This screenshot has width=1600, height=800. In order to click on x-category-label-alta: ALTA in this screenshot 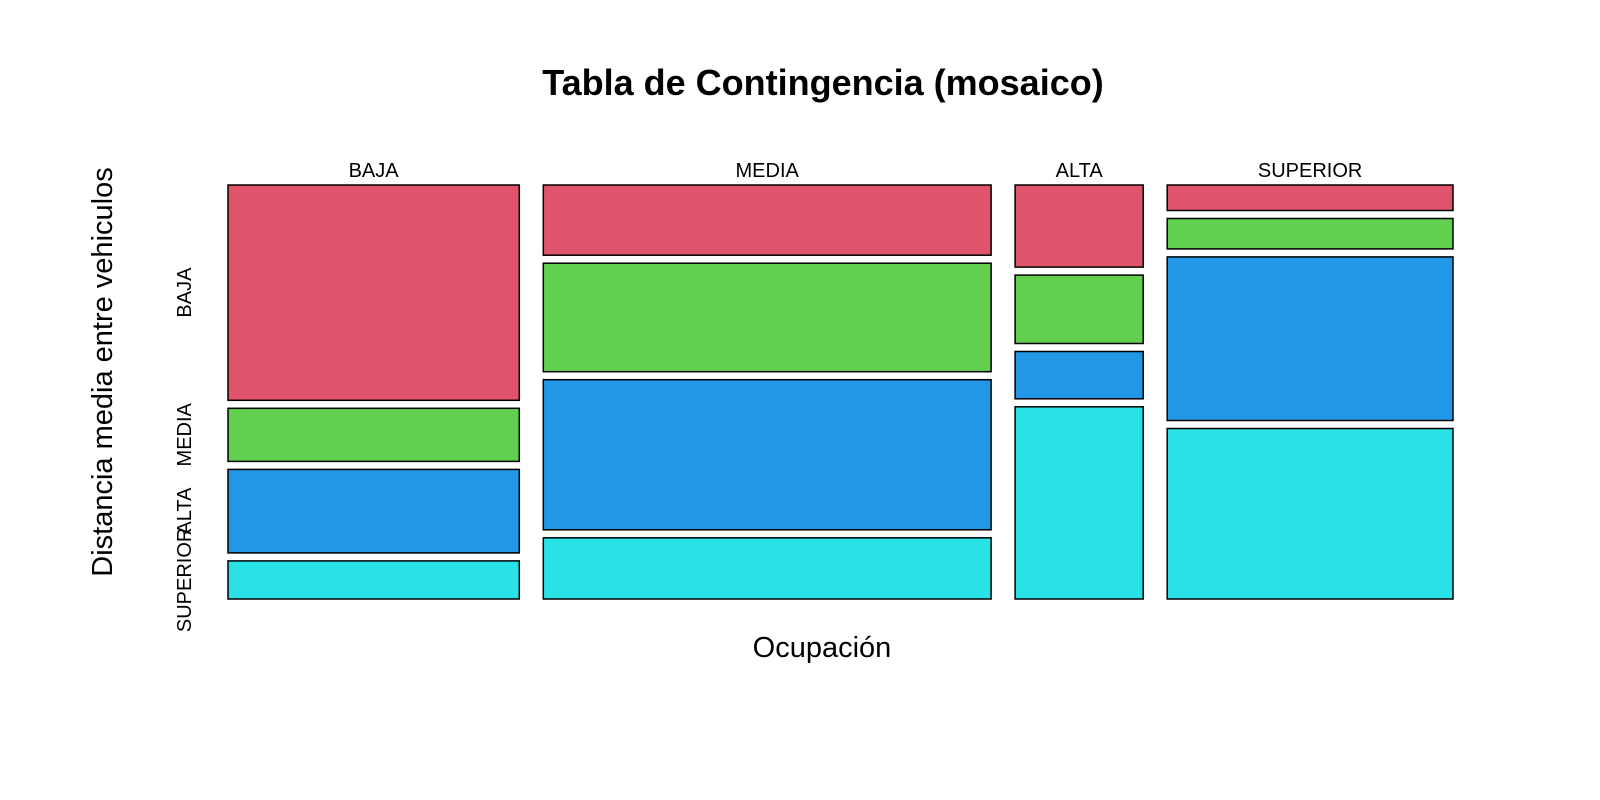, I will do `click(1080, 171)`.